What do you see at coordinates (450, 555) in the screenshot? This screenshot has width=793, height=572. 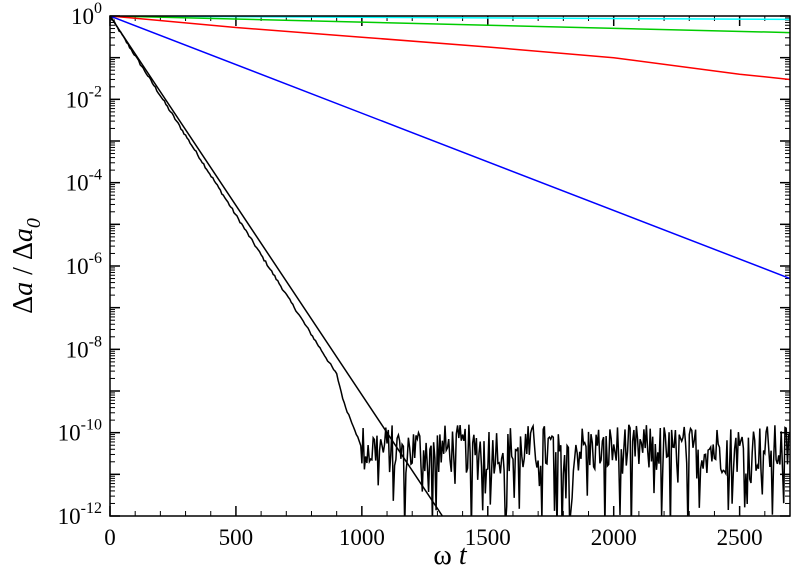 I see `x-axis-label: ω t` at bounding box center [450, 555].